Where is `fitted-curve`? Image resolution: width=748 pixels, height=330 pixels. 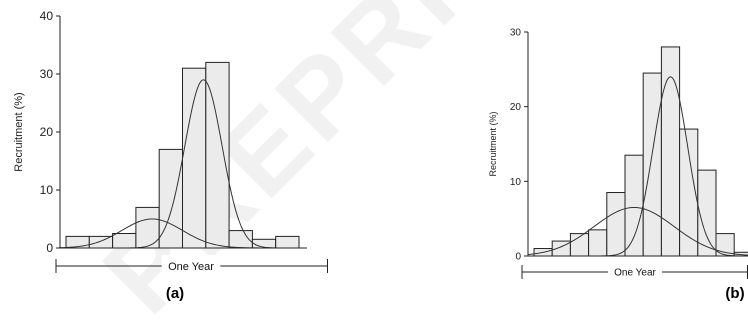 fitted-curve is located at coordinates (638, 231).